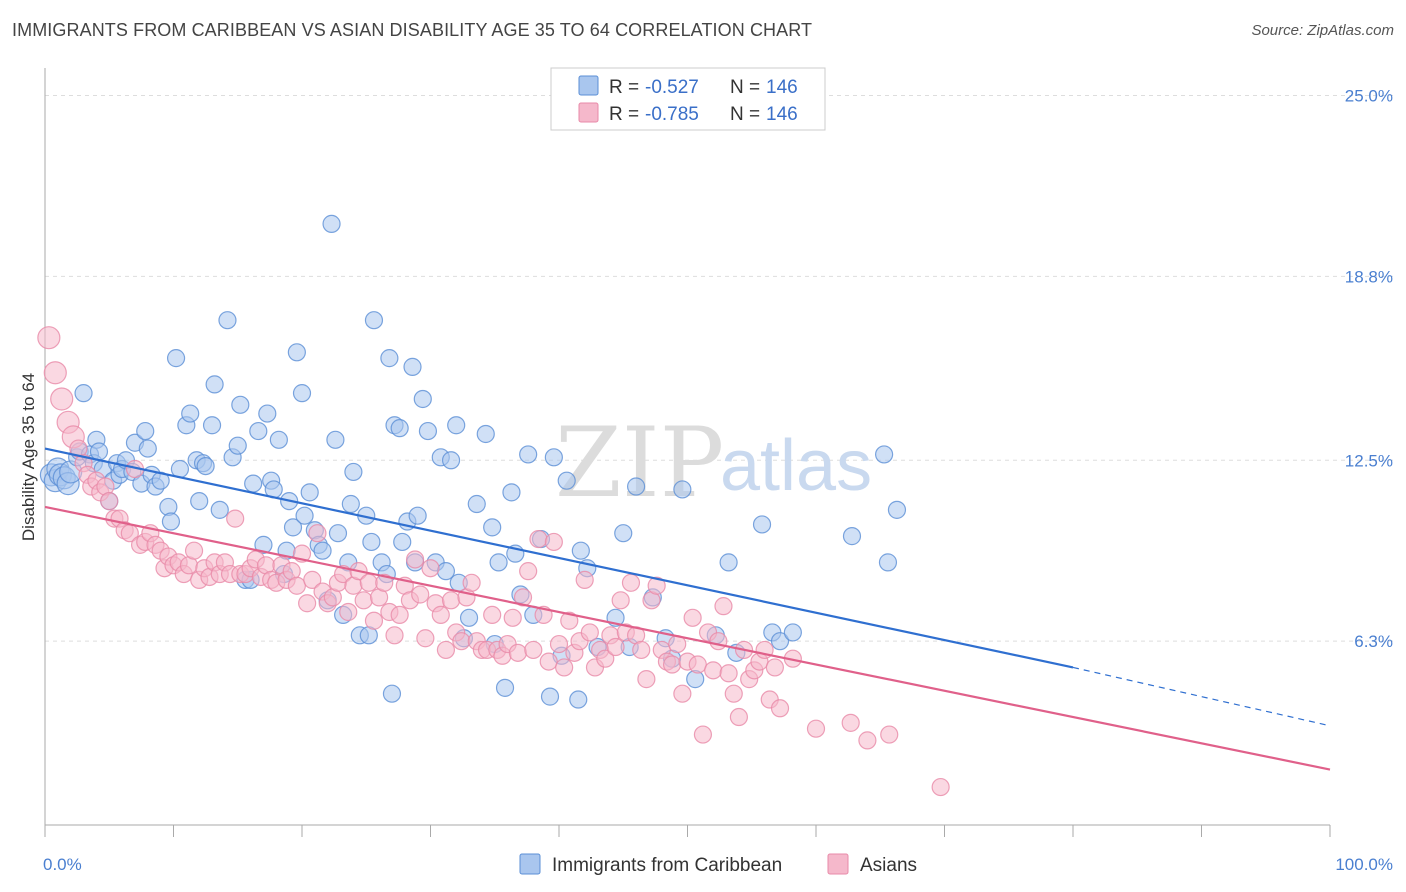 The image size is (1406, 892). What do you see at coordinates (530, 864) in the screenshot?
I see `bottom-legend-swatch-blue` at bounding box center [530, 864].